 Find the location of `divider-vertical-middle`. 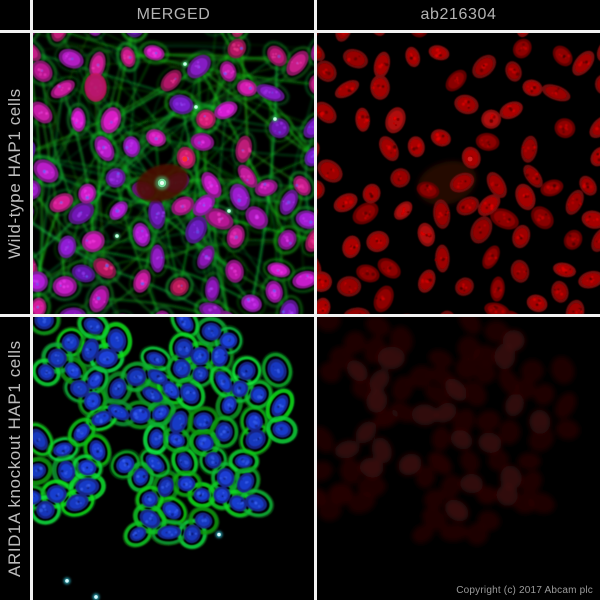

divider-vertical-middle is located at coordinates (315, 300).